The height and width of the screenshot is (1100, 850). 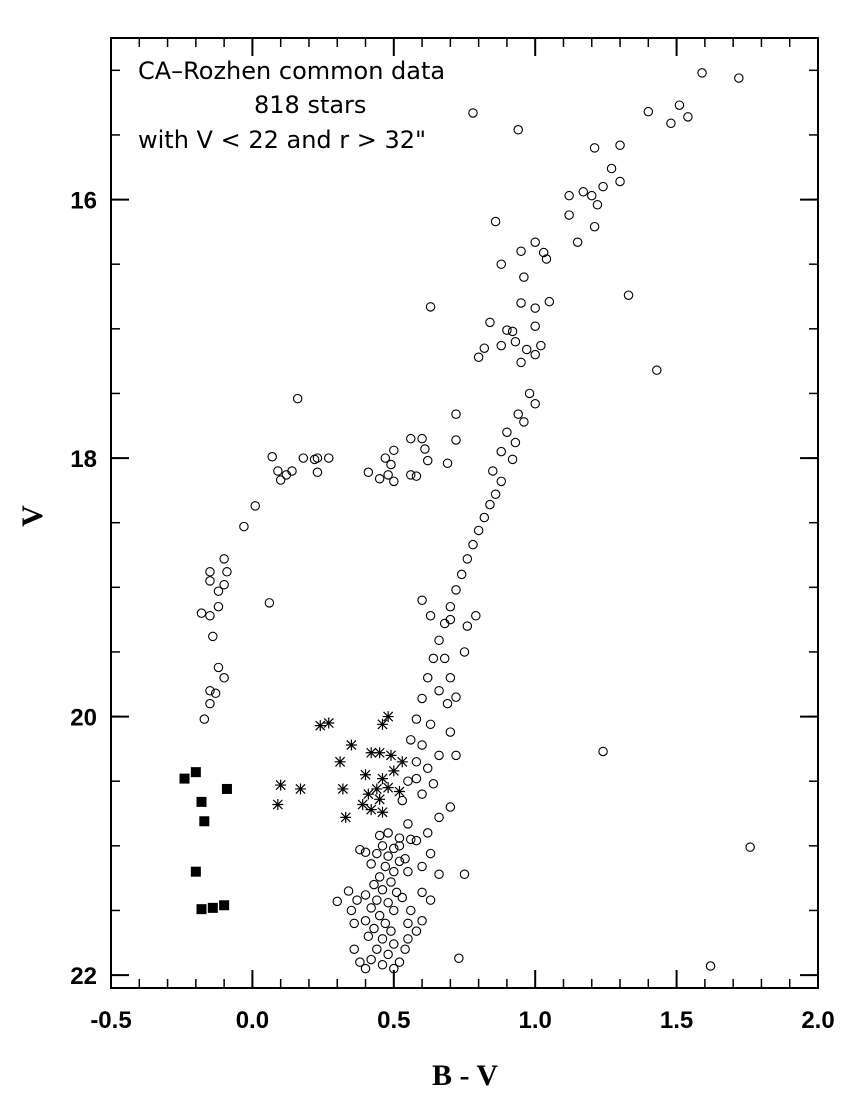 I want to click on y-tick-label: 20, so click(x=83, y=718).